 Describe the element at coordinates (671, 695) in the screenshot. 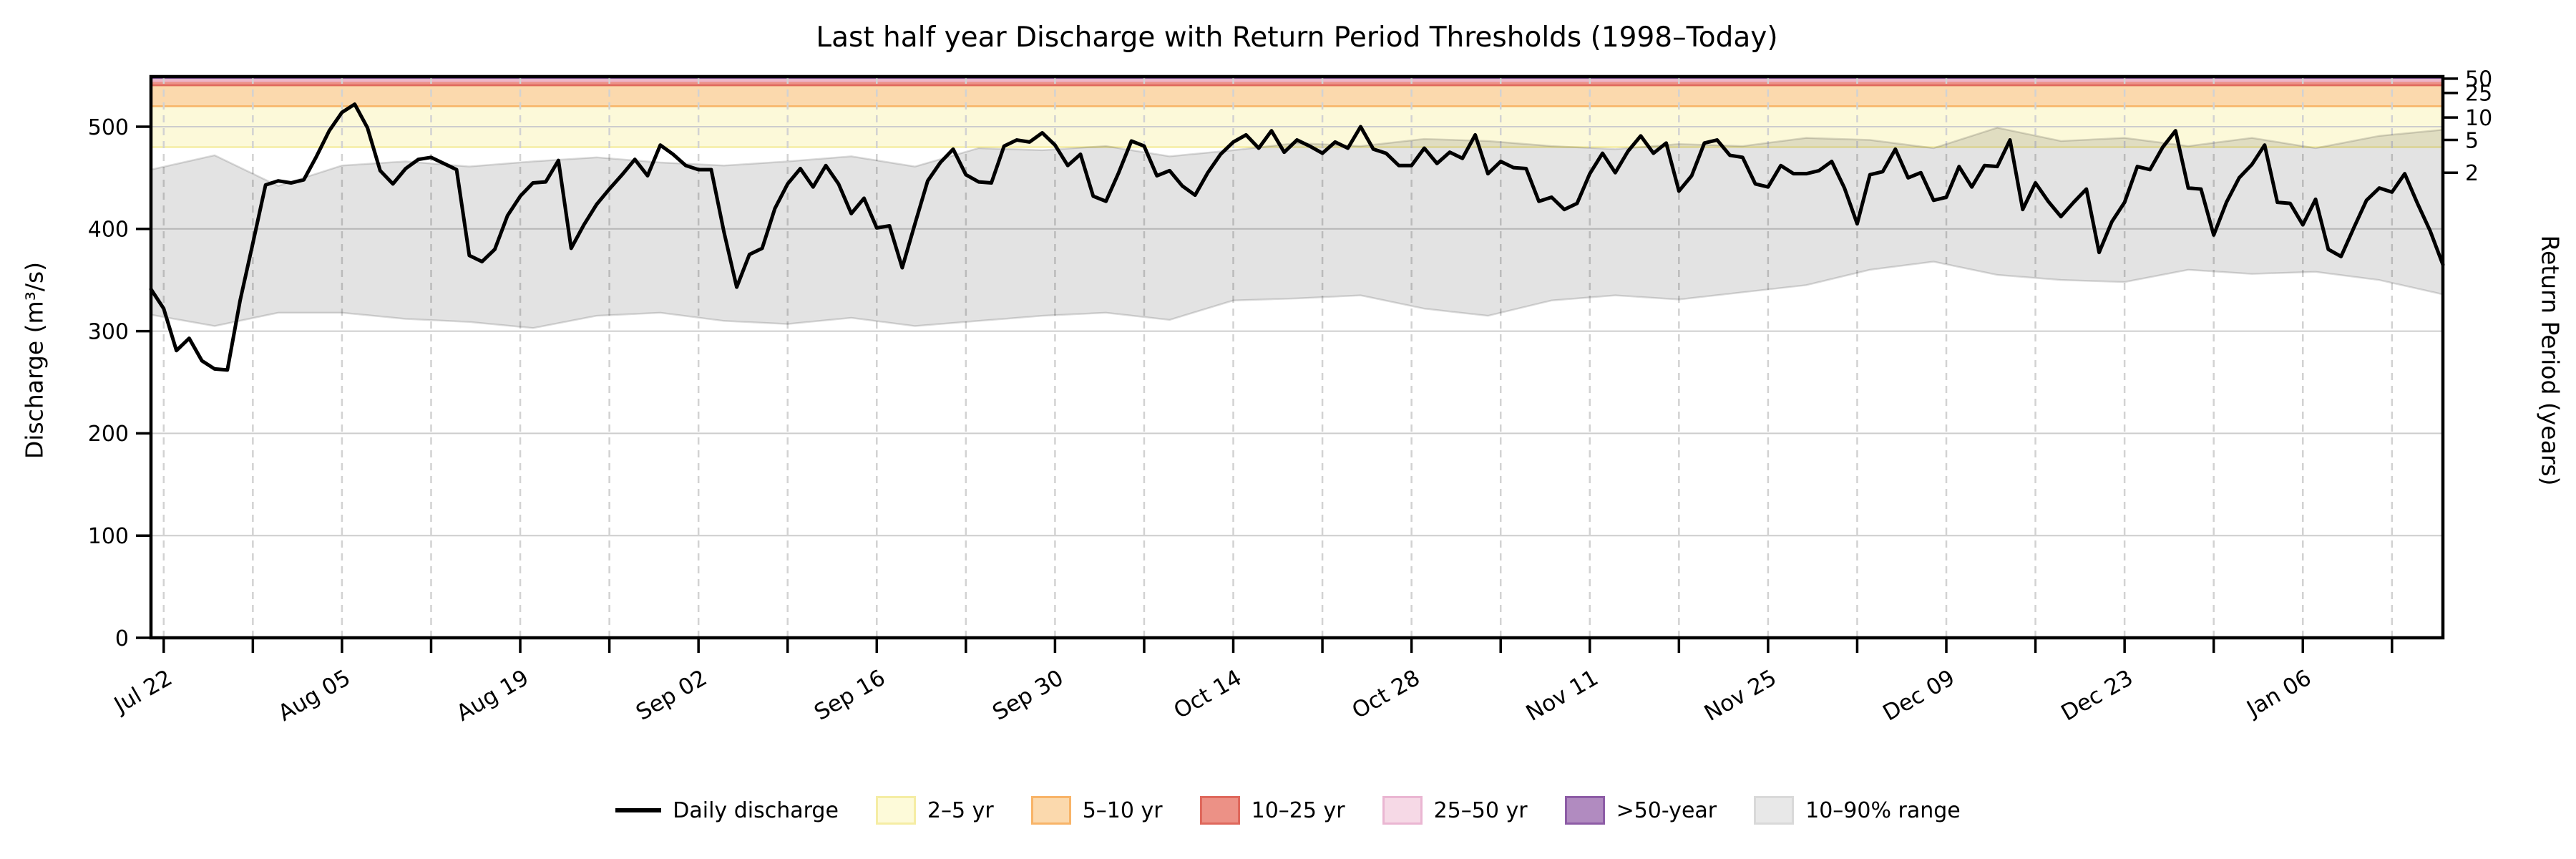

I see `svg-text: Sep 02` at that location.